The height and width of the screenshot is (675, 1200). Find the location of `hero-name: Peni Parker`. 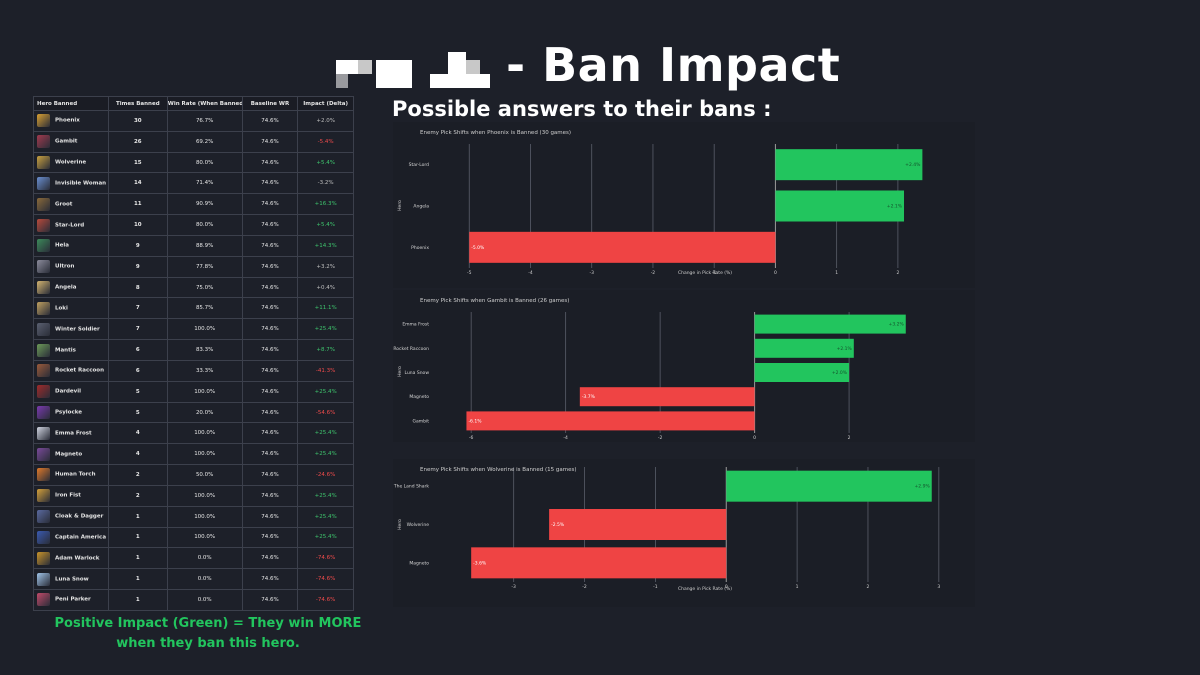

hero-name: Peni Parker is located at coordinates (73, 599).